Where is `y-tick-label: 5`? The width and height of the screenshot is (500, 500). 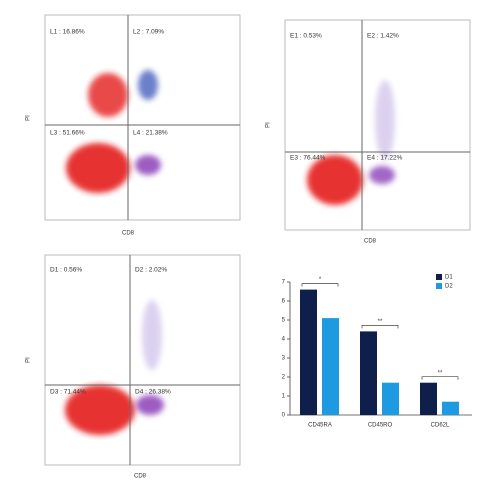
y-tick-label: 5 is located at coordinates (284, 321).